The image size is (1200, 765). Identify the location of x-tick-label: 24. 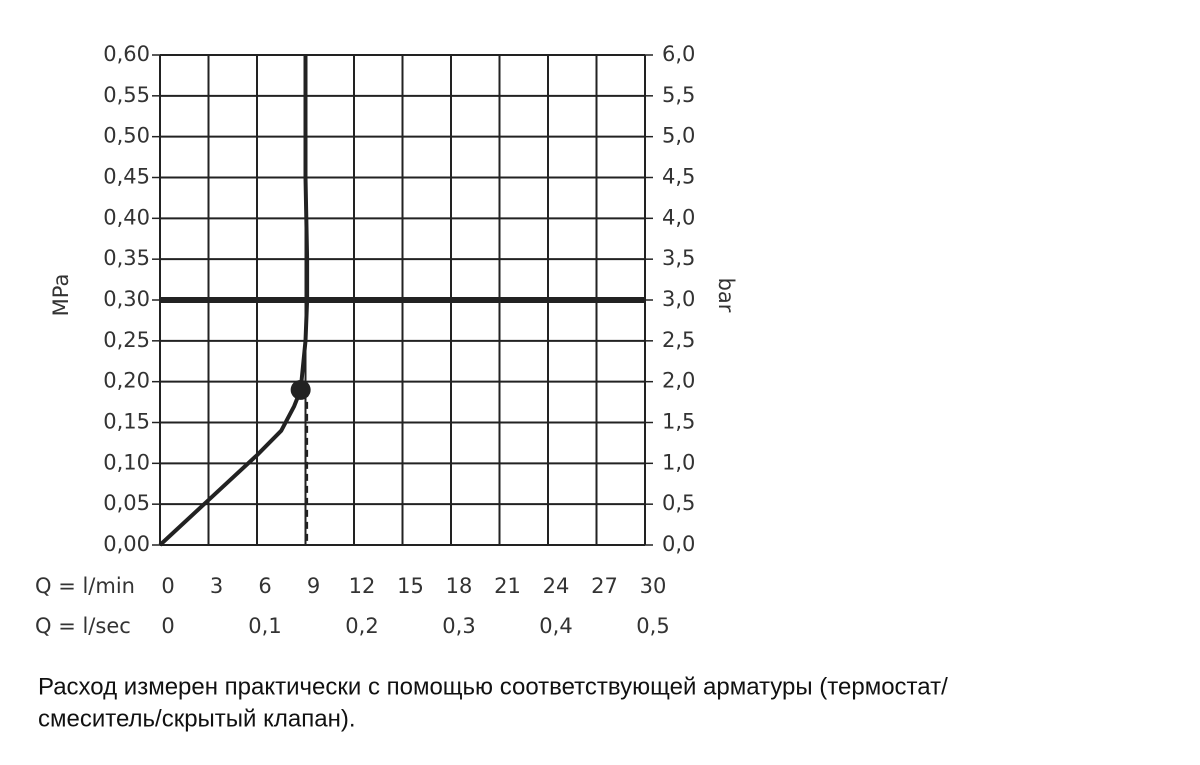
(556, 586).